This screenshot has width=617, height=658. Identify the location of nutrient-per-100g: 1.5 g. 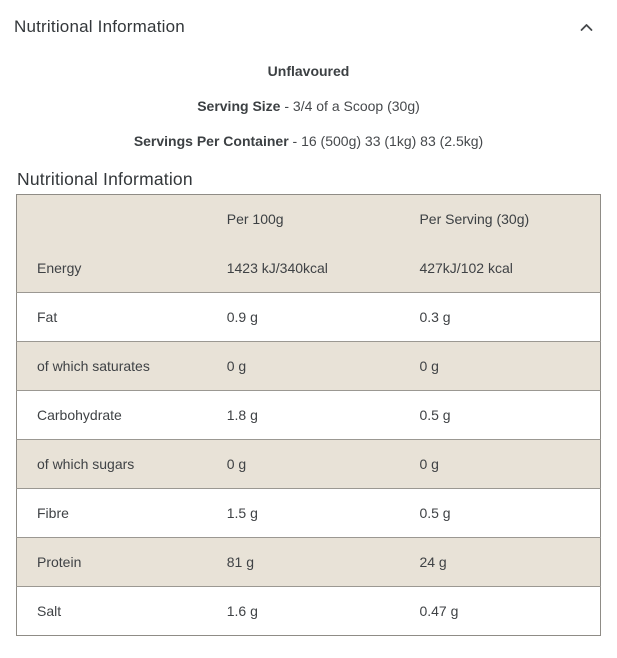
(242, 513).